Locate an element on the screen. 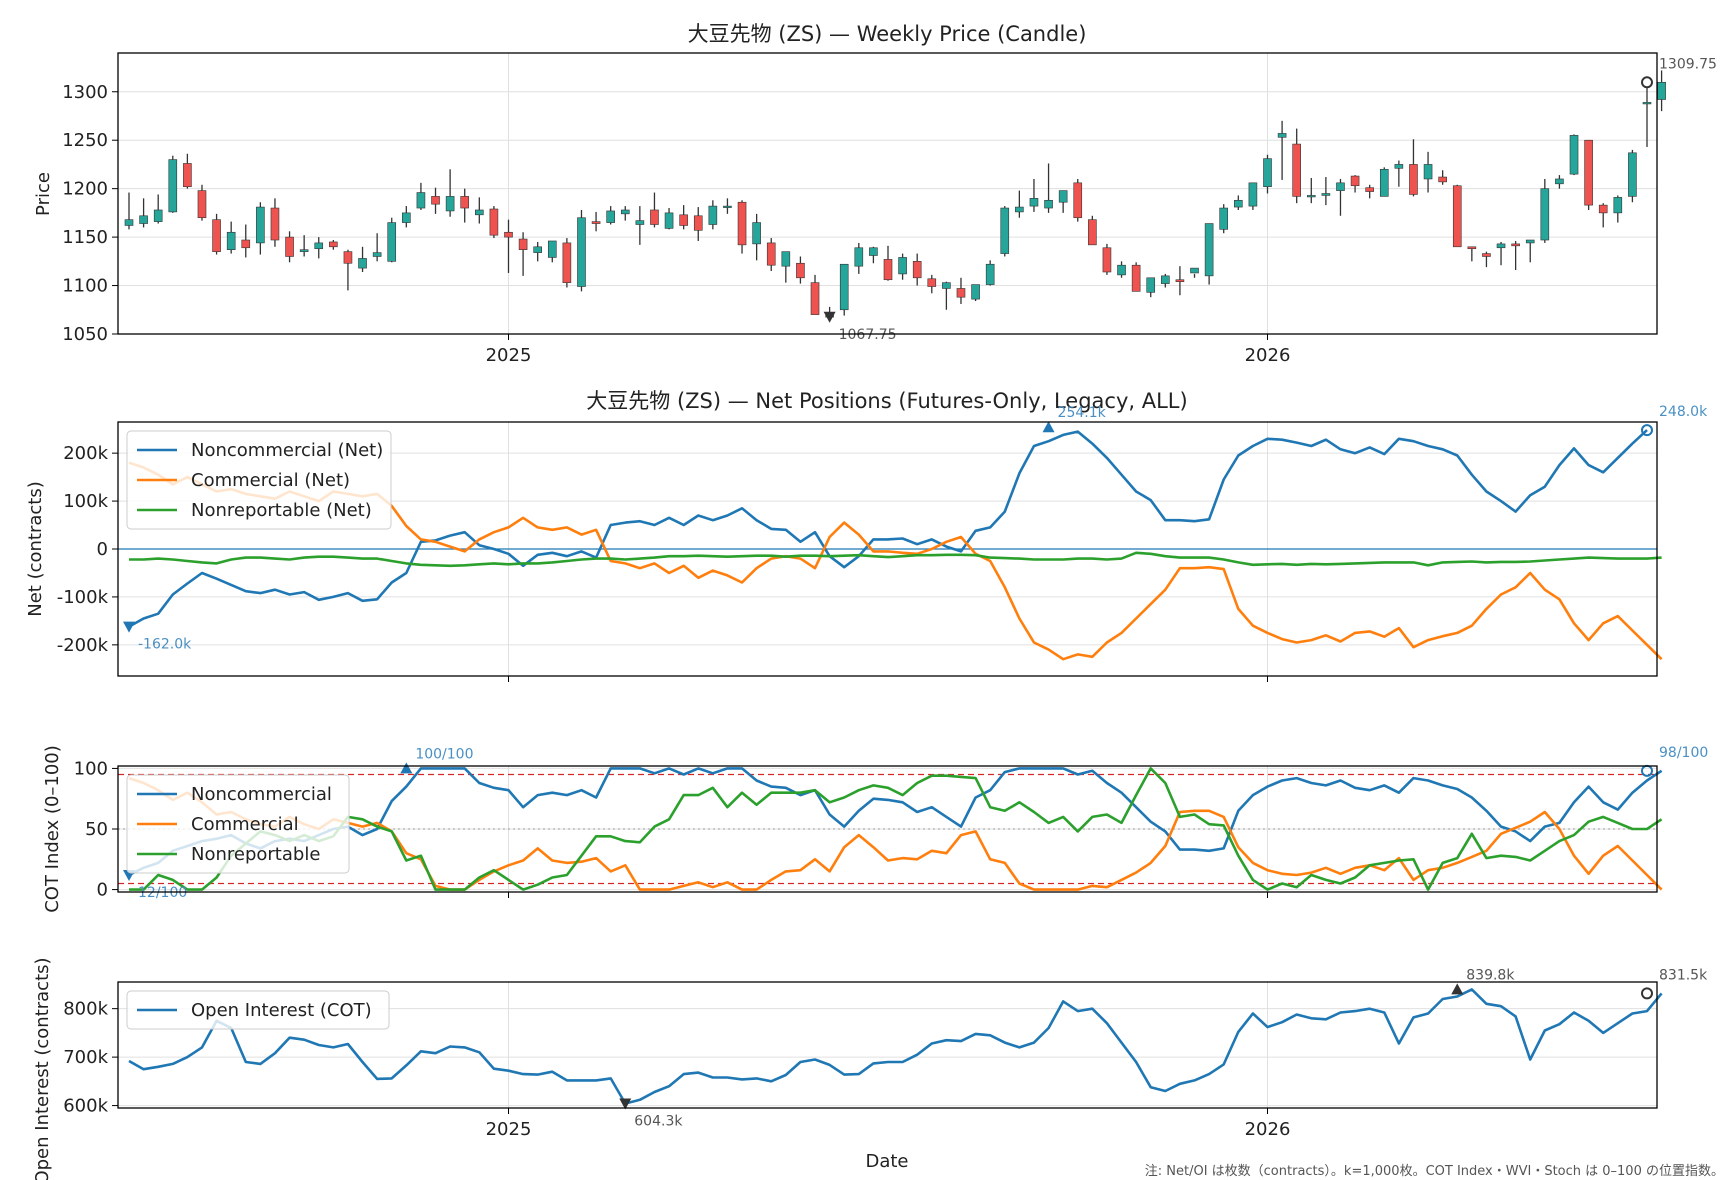 The height and width of the screenshot is (1180, 1728). y-tick-label: 1050 is located at coordinates (85, 334).